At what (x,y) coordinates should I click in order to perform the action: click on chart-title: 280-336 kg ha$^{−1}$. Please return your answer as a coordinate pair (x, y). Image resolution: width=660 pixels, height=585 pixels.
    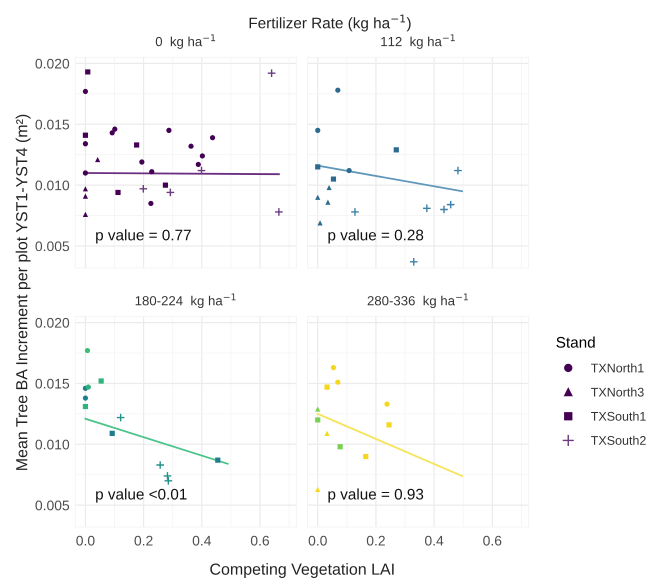
    Looking at the image, I should click on (418, 301).